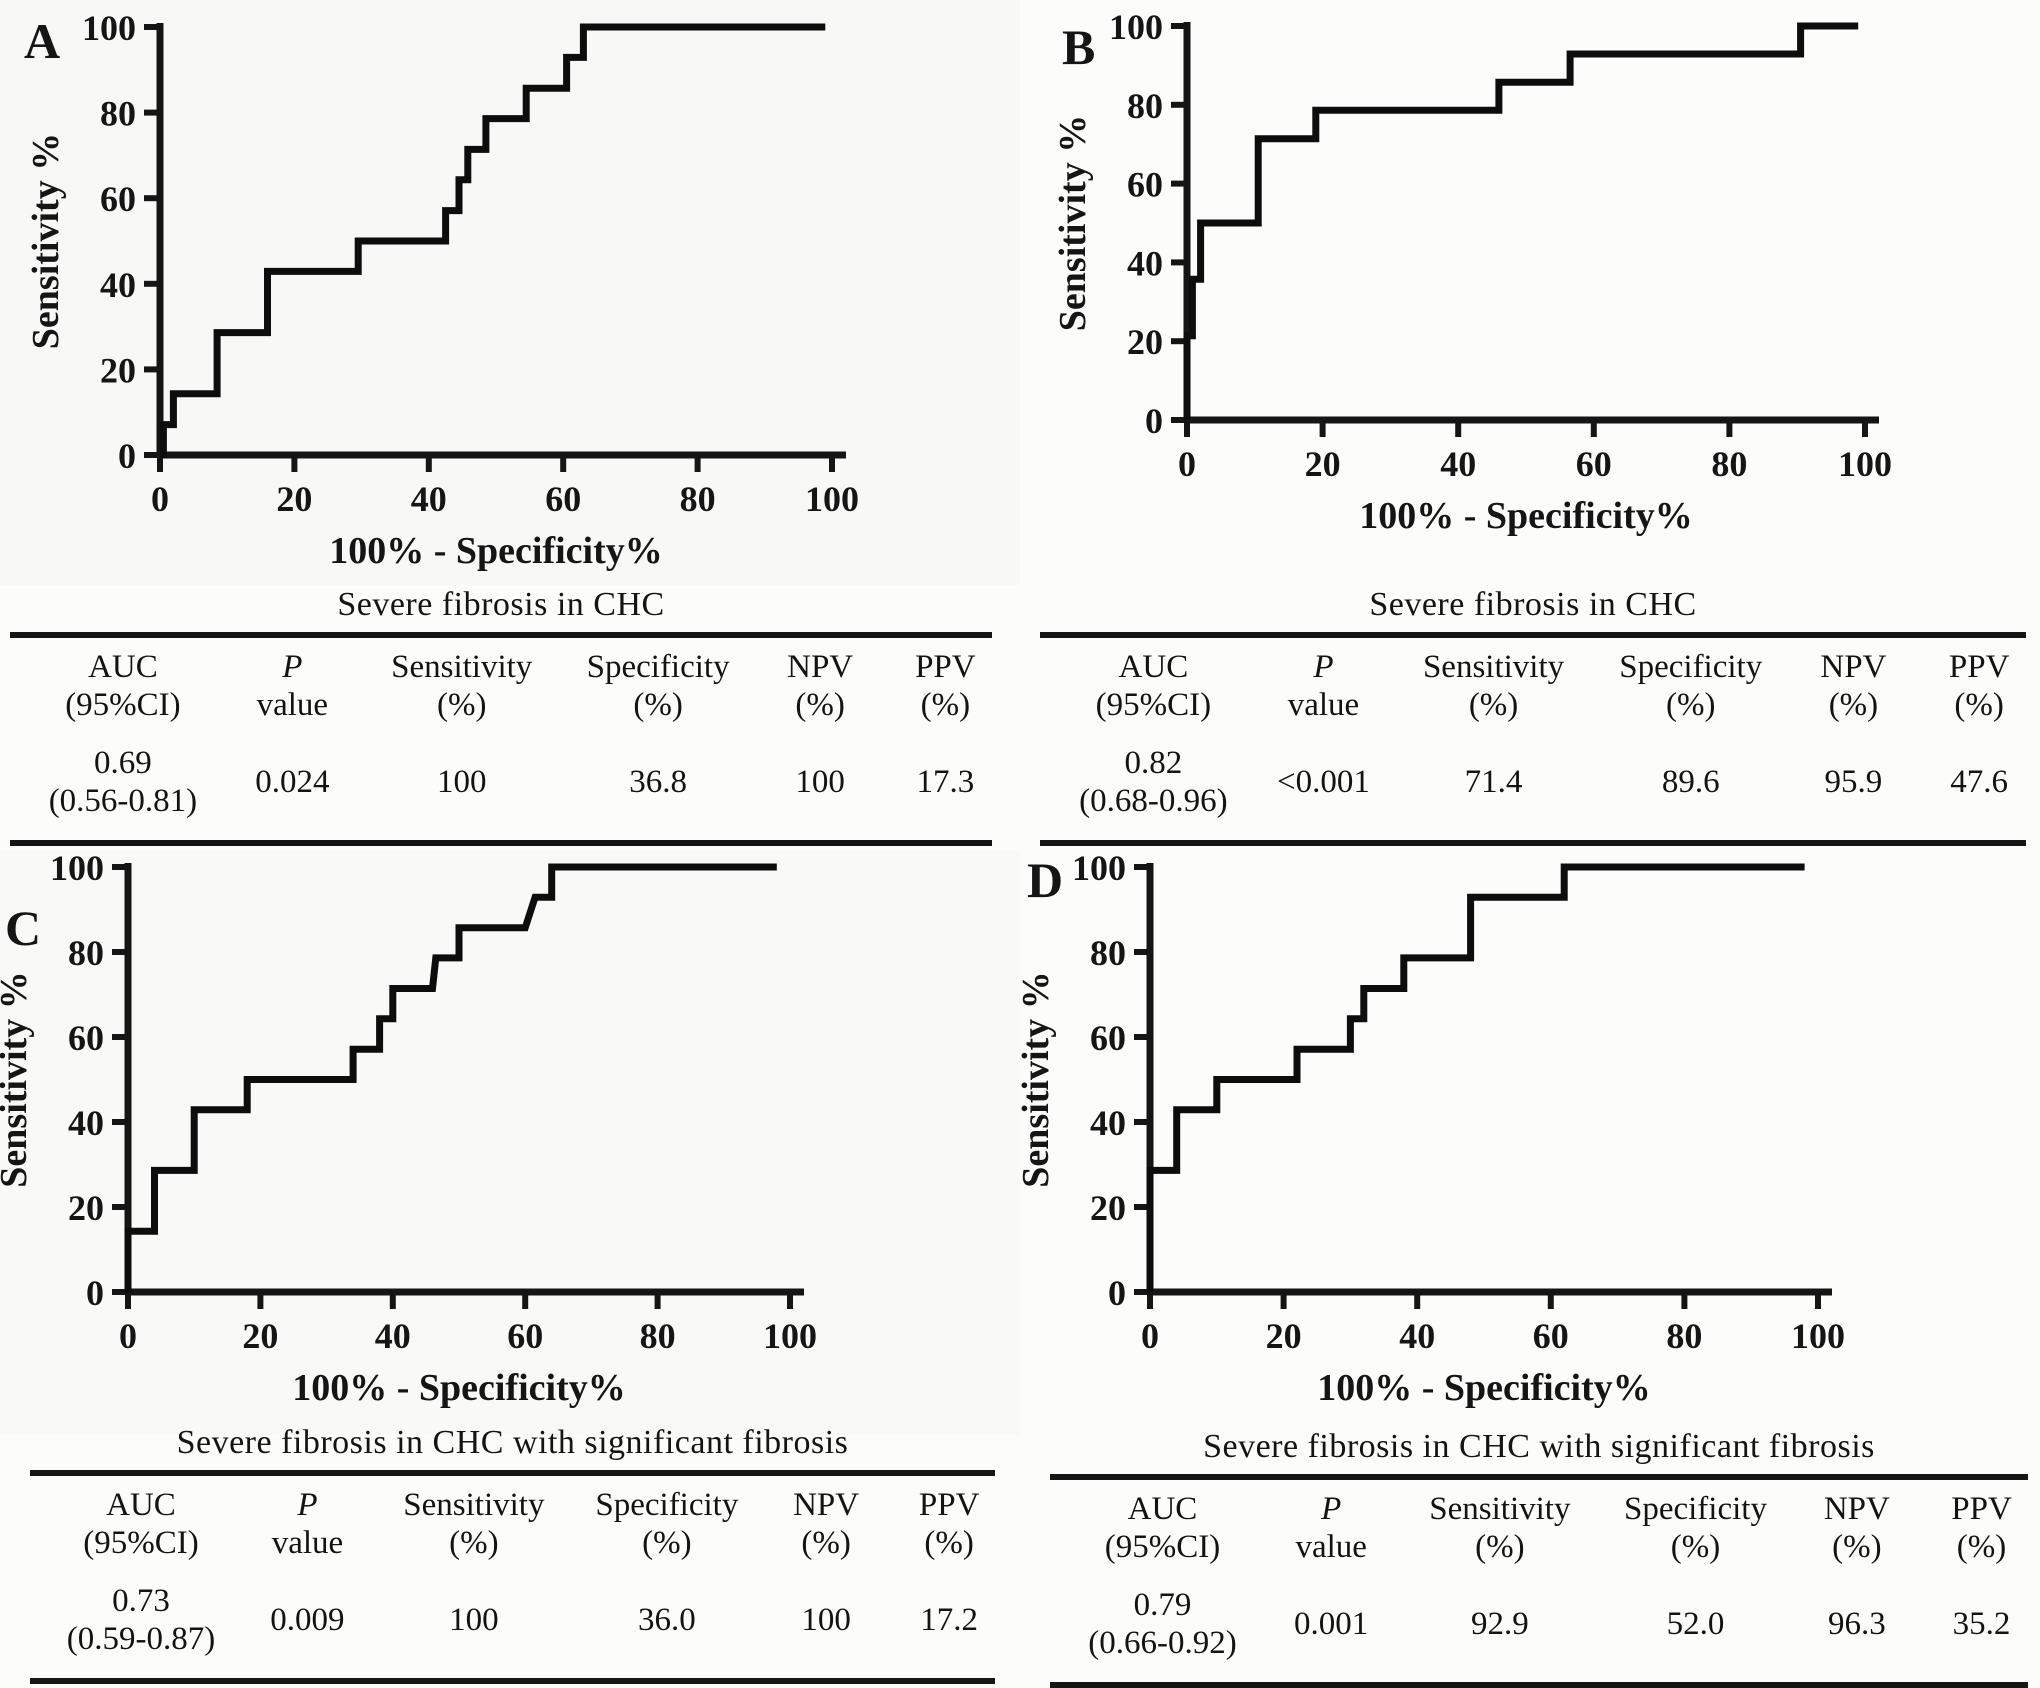 Image resolution: width=2040 pixels, height=1688 pixels. I want to click on stat-sensitivity: 92.9, so click(1500, 1624).